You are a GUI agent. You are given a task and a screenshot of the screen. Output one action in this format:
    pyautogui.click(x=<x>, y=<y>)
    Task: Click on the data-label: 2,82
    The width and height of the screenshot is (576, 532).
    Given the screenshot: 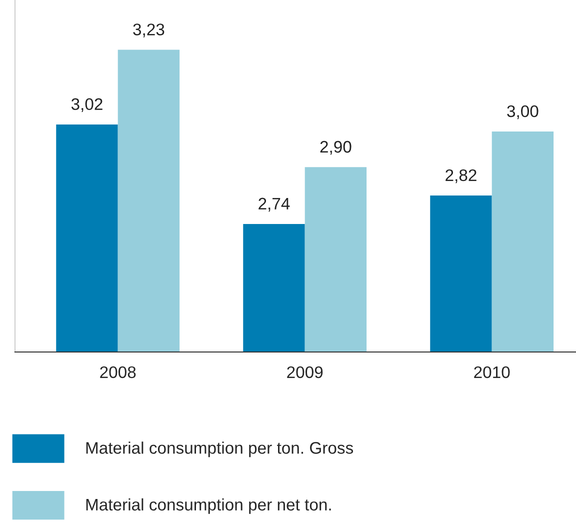 What is the action you would take?
    pyautogui.click(x=461, y=176)
    